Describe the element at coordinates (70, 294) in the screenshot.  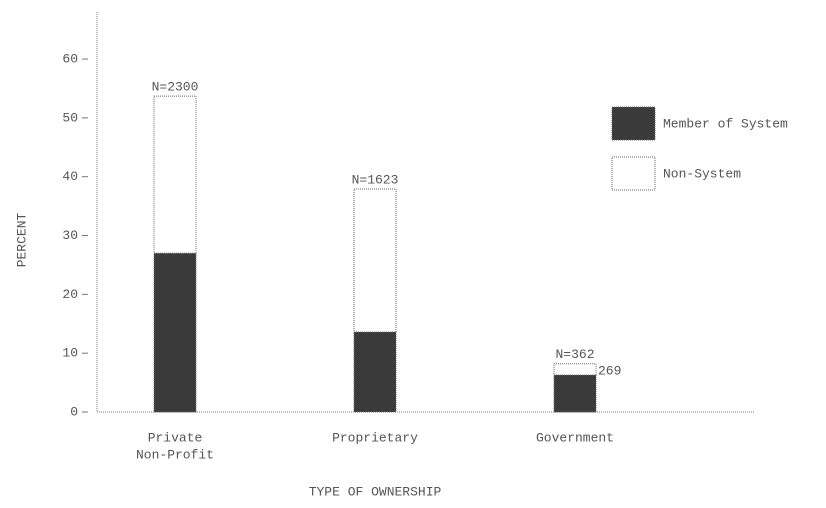
I see `y-tick-label: 20` at that location.